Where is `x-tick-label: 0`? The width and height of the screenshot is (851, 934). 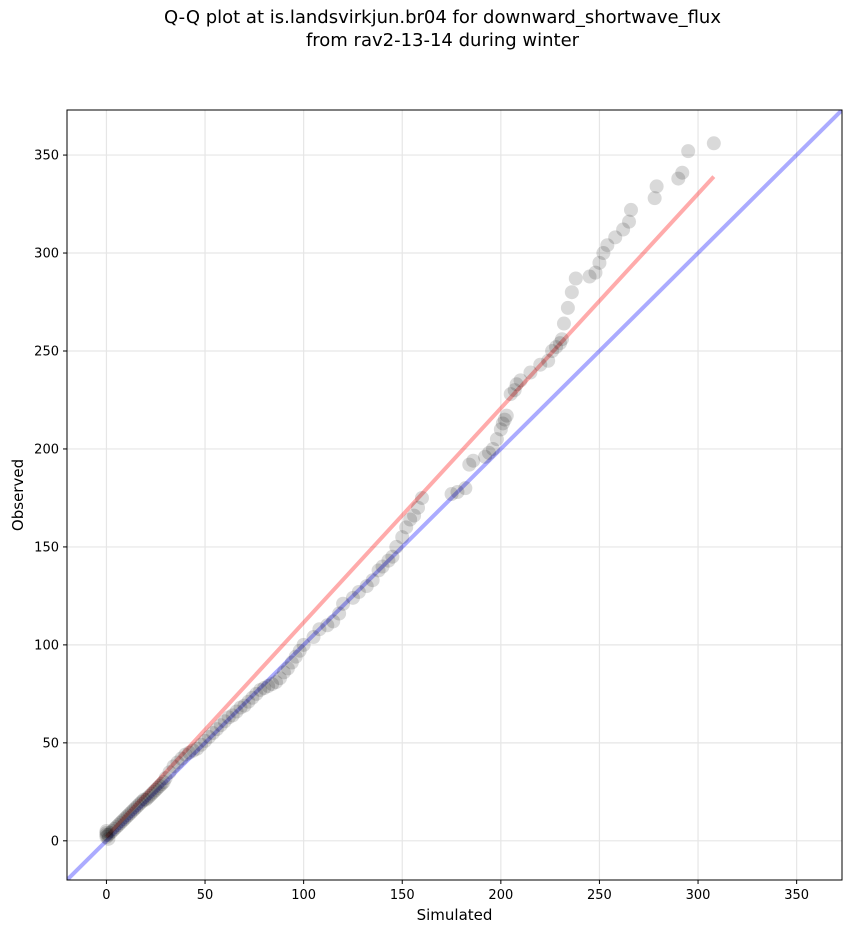 x-tick-label: 0 is located at coordinates (106, 895).